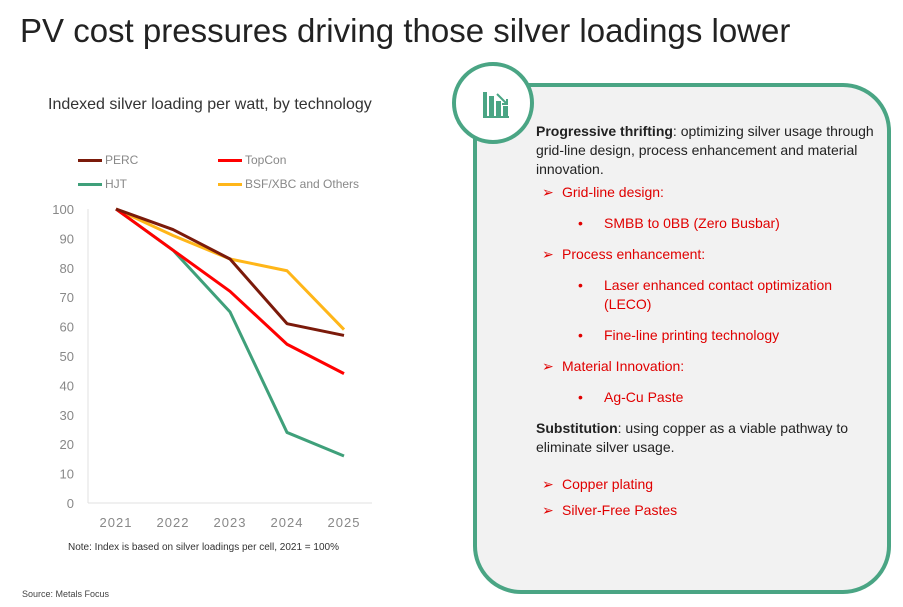 Image resolution: width=903 pixels, height=607 pixels. What do you see at coordinates (613, 366) in the screenshot?
I see `bullet-item: ➢ Material Innovation:` at bounding box center [613, 366].